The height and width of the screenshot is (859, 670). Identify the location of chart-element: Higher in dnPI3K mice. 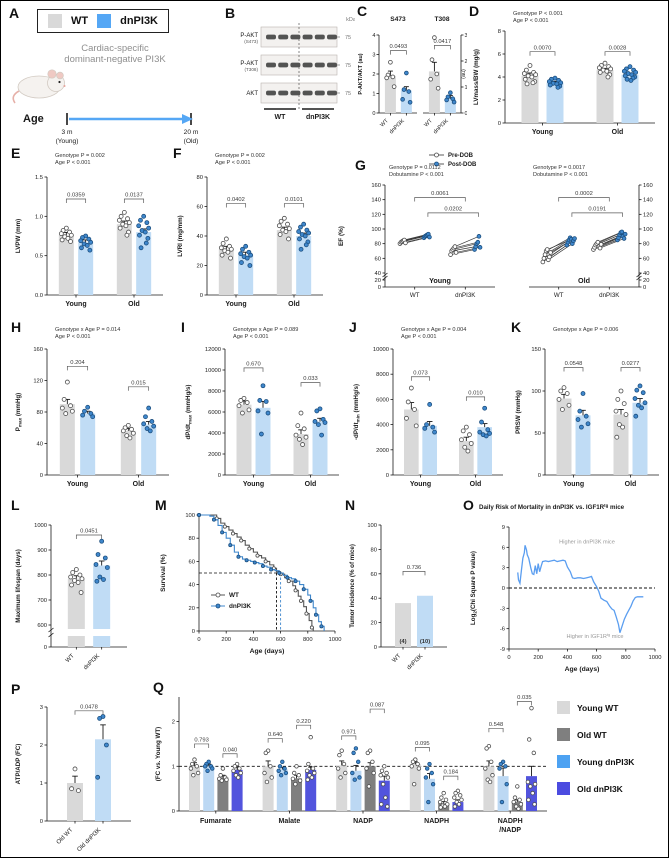
(587, 542).